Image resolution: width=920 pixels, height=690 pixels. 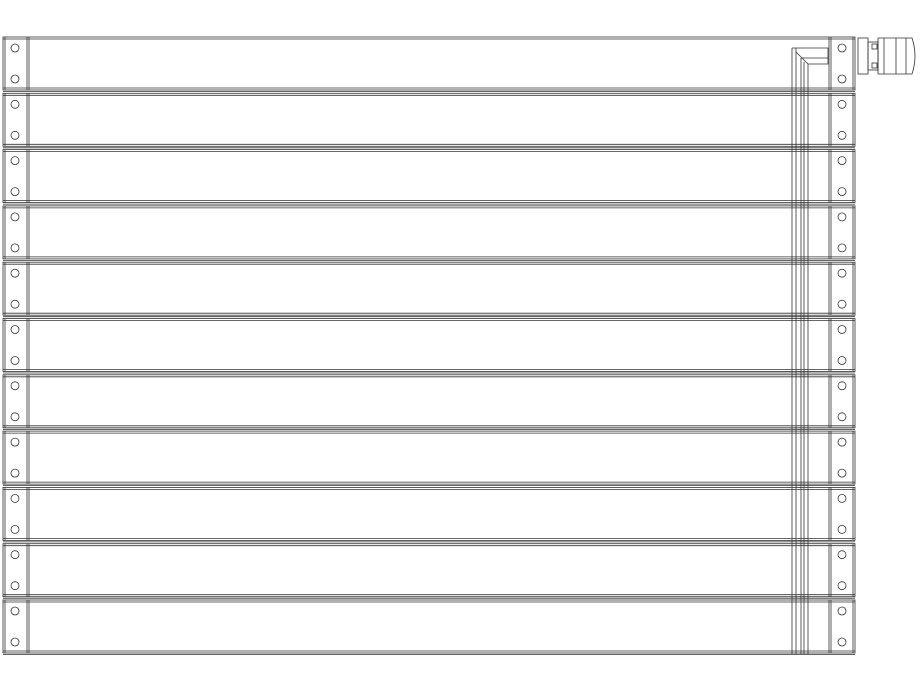 I want to click on valve, so click(x=886, y=56).